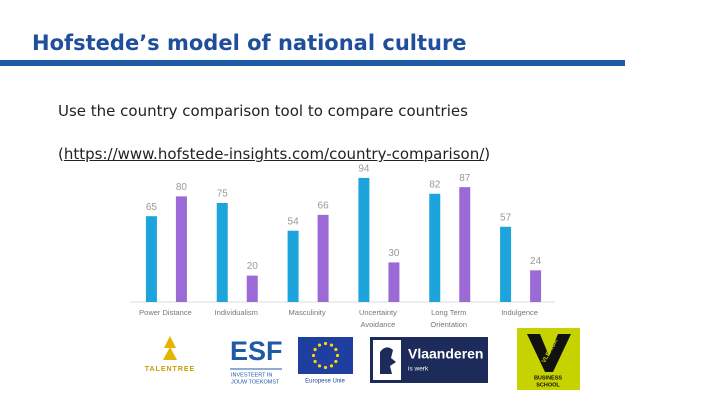 The height and width of the screenshot is (405, 720). I want to click on value-label: 87, so click(465, 178).